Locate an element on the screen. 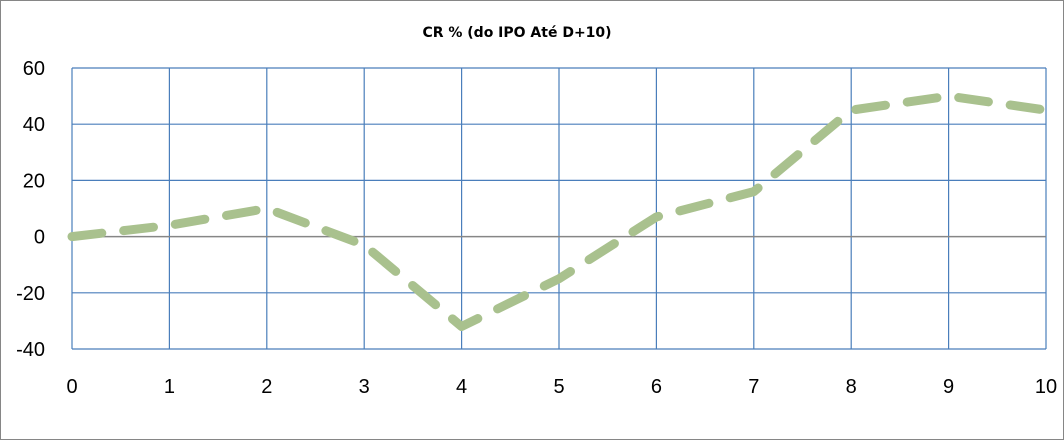 The height and width of the screenshot is (441, 1064). x-tick-label: 8 is located at coordinates (851, 387).